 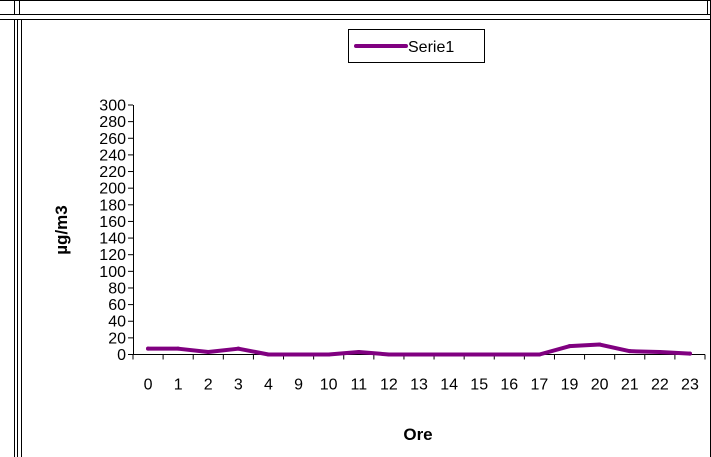 What do you see at coordinates (690, 385) in the screenshot?
I see `x-tick-label: 23` at bounding box center [690, 385].